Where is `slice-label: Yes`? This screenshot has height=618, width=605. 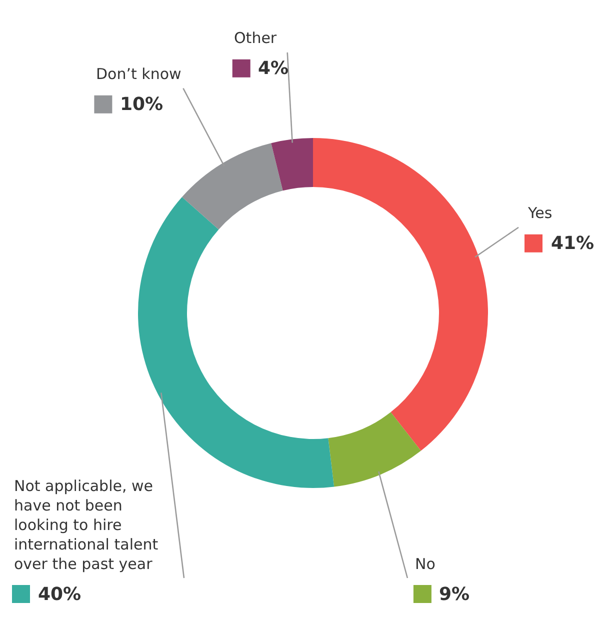
slice-label: Yes is located at coordinates (539, 213).